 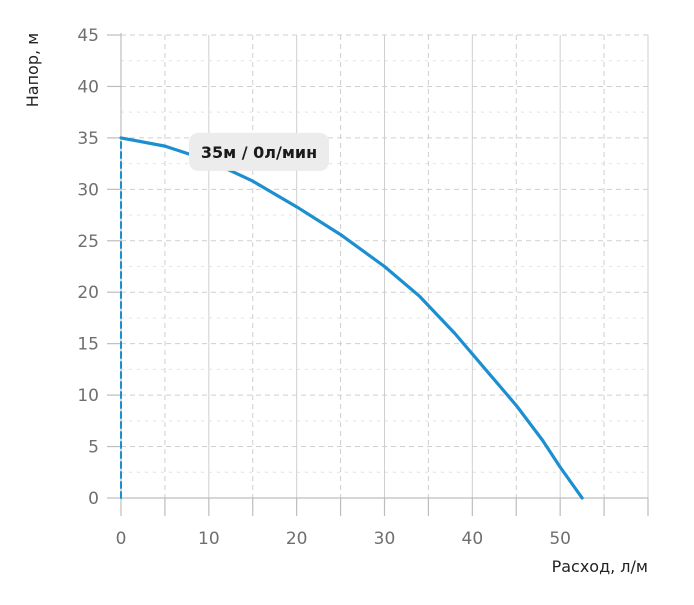 What do you see at coordinates (209, 539) in the screenshot?
I see `x-tick-label: 10` at bounding box center [209, 539].